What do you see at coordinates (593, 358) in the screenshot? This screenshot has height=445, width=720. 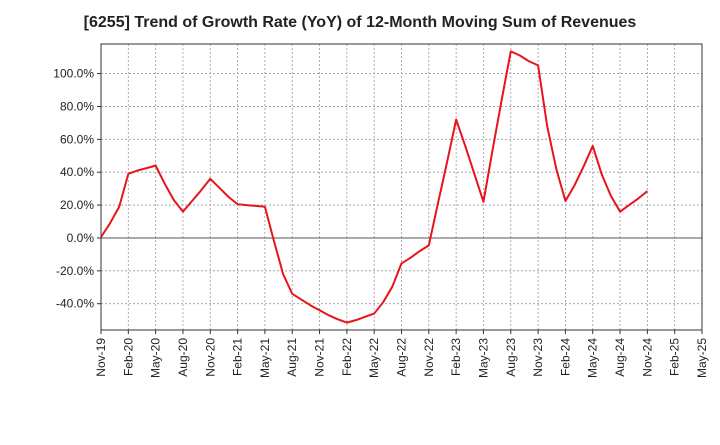 I see `x-tick-label: May-24` at bounding box center [593, 358].